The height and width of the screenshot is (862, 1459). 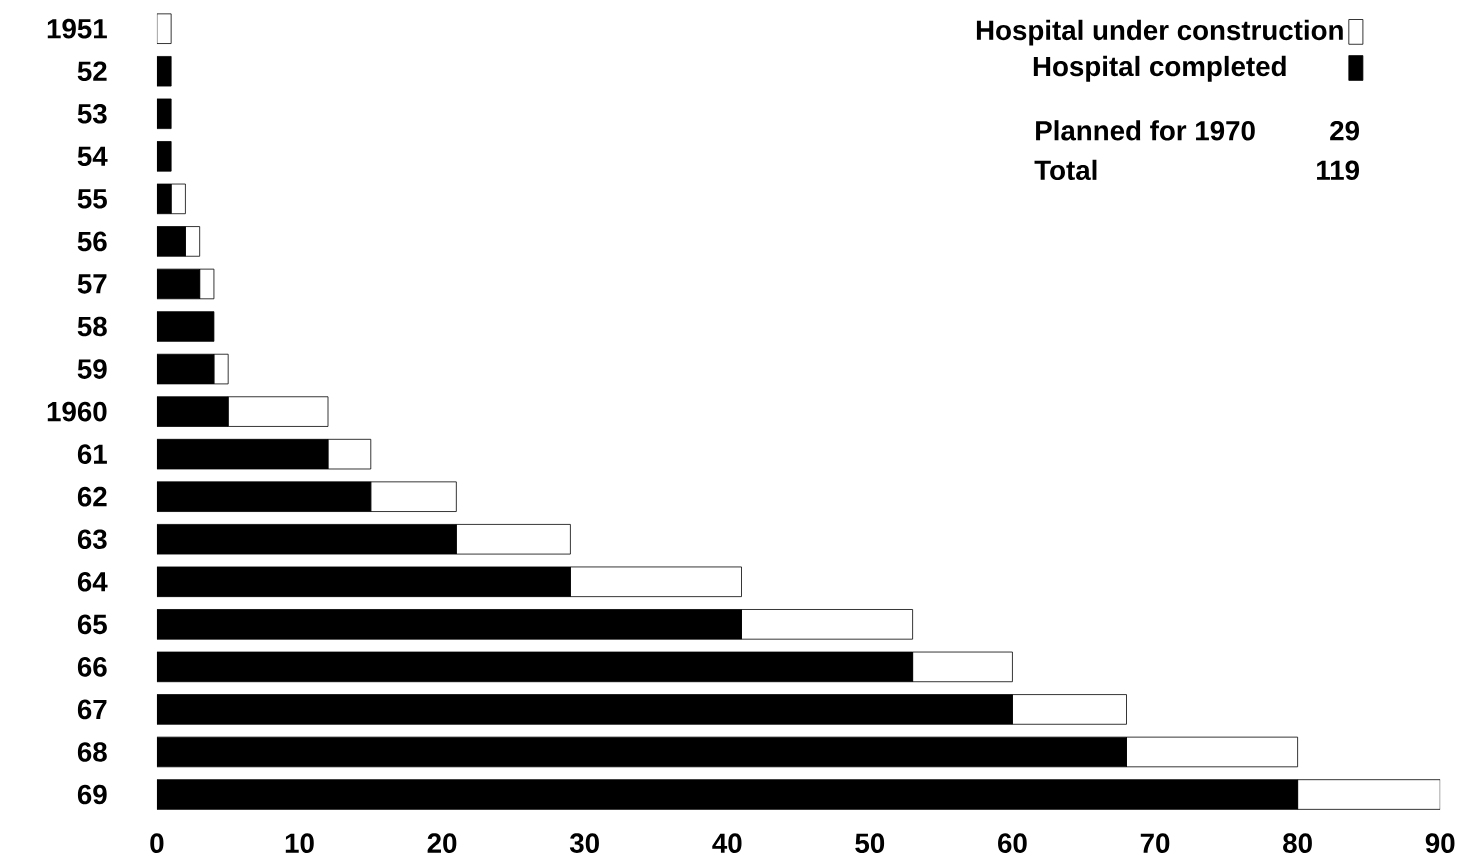 What do you see at coordinates (92, 582) in the screenshot?
I see `y-tick-label: 64` at bounding box center [92, 582].